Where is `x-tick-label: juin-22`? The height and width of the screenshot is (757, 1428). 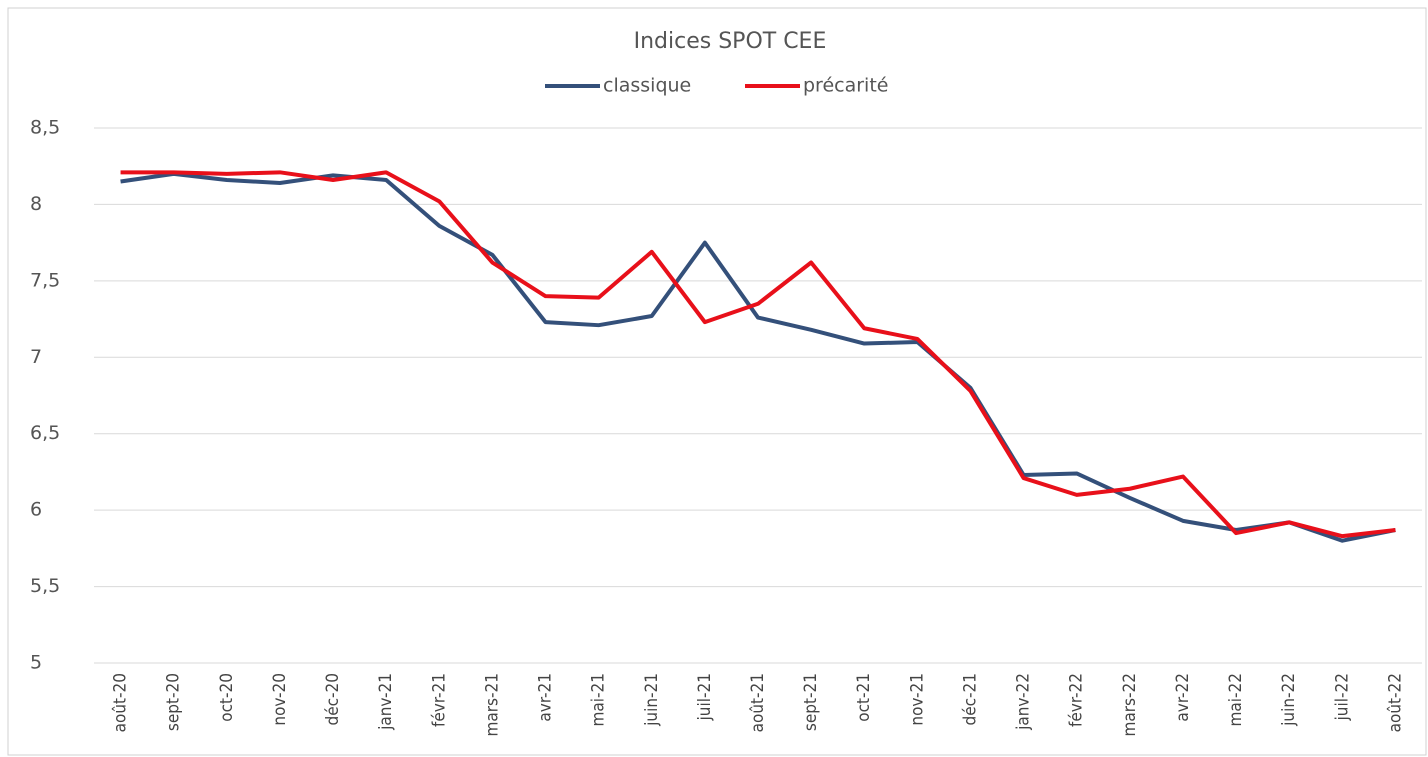
x-tick-label: juin-22 is located at coordinates (1289, 700).